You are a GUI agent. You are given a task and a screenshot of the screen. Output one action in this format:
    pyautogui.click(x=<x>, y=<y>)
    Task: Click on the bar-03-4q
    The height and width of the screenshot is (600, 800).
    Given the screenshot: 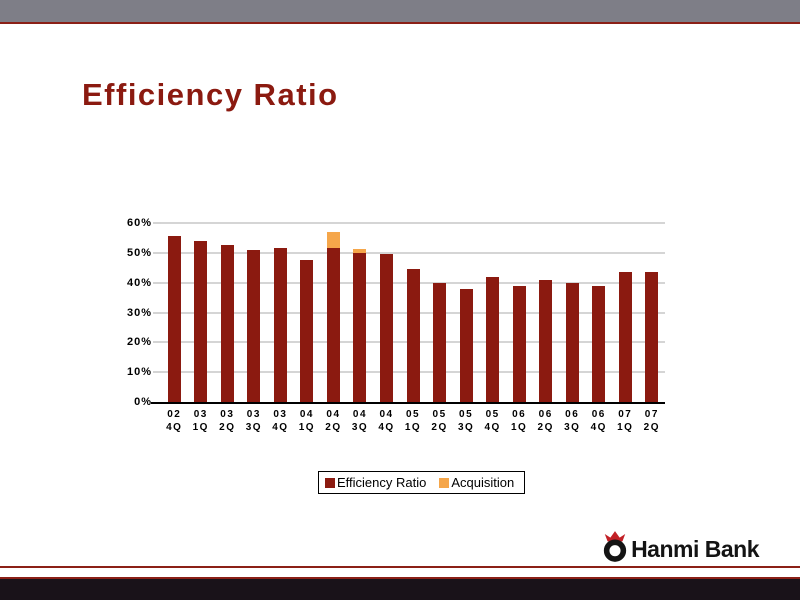 What is the action you would take?
    pyautogui.click(x=280, y=312)
    